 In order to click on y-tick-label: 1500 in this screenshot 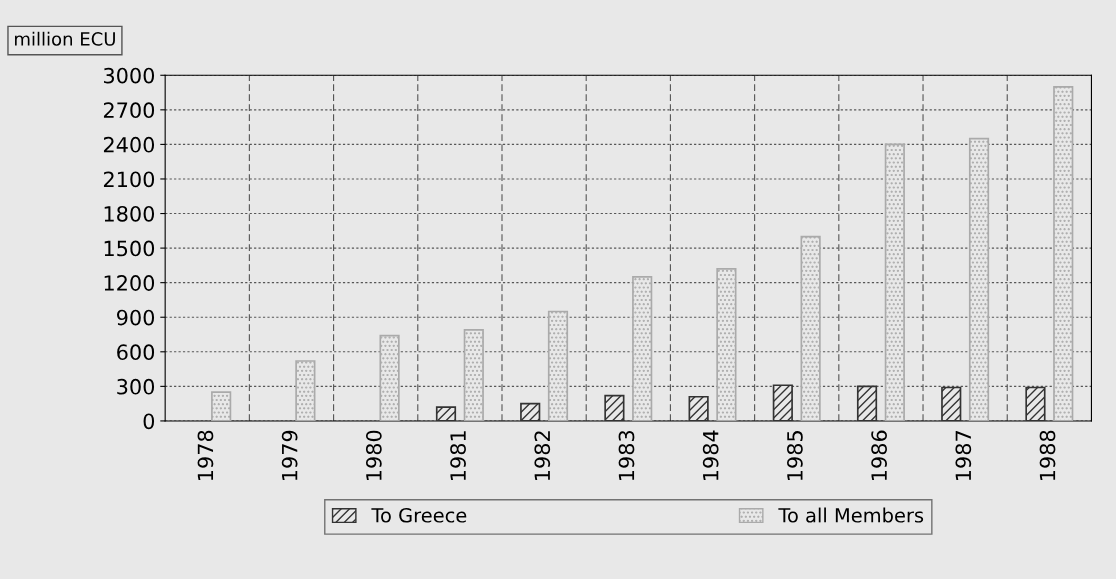, I will do `click(129, 248)`.